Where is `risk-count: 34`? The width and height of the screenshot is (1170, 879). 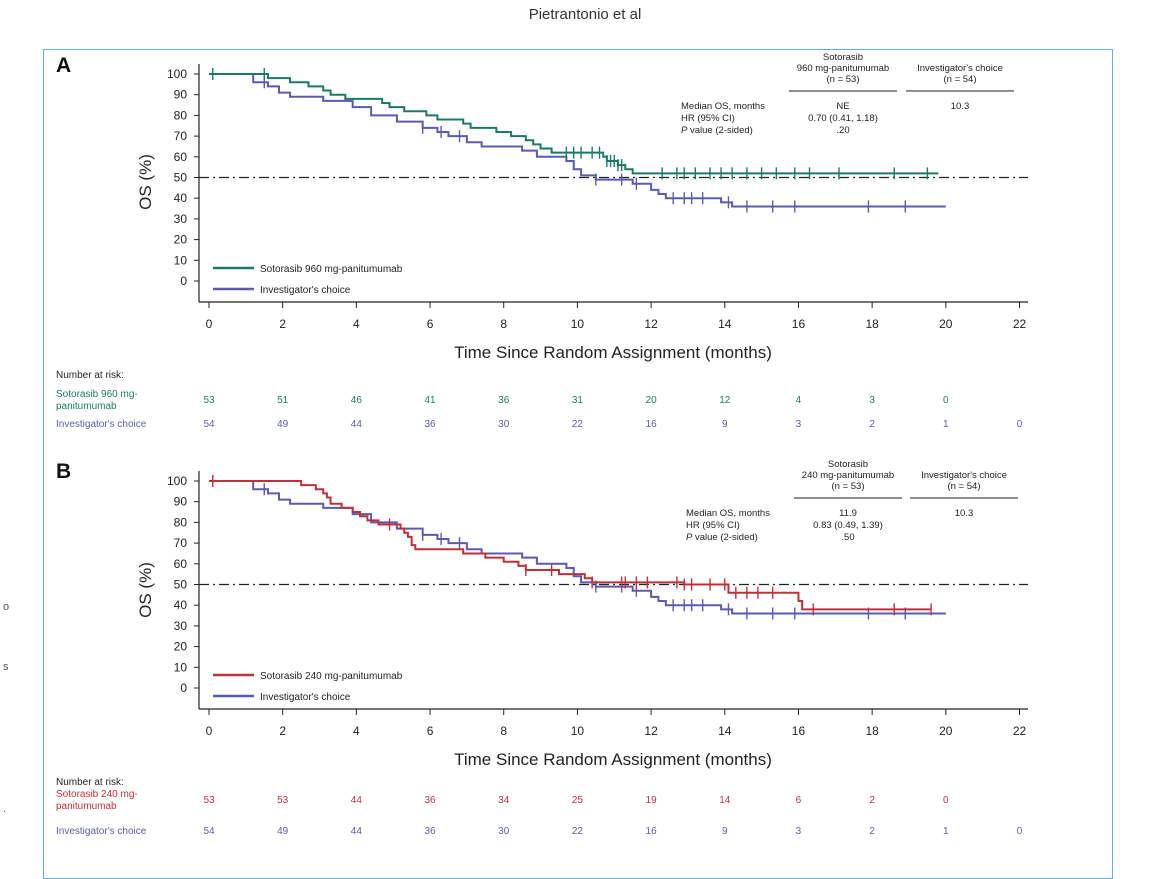
risk-count: 34 is located at coordinates (504, 800).